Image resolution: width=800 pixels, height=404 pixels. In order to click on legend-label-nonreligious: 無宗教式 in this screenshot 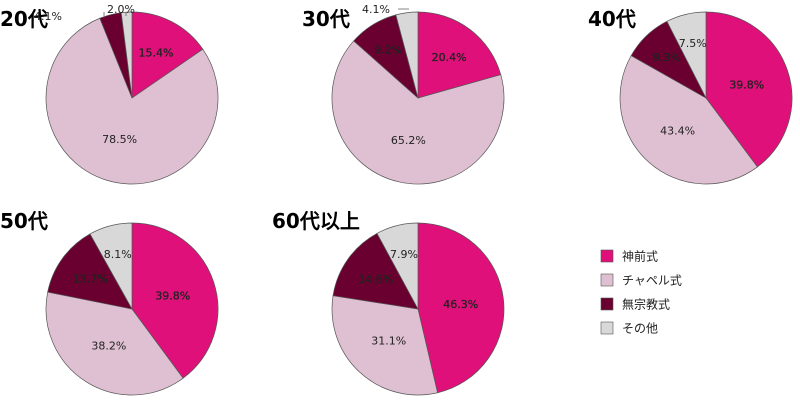, I will do `click(646, 304)`.